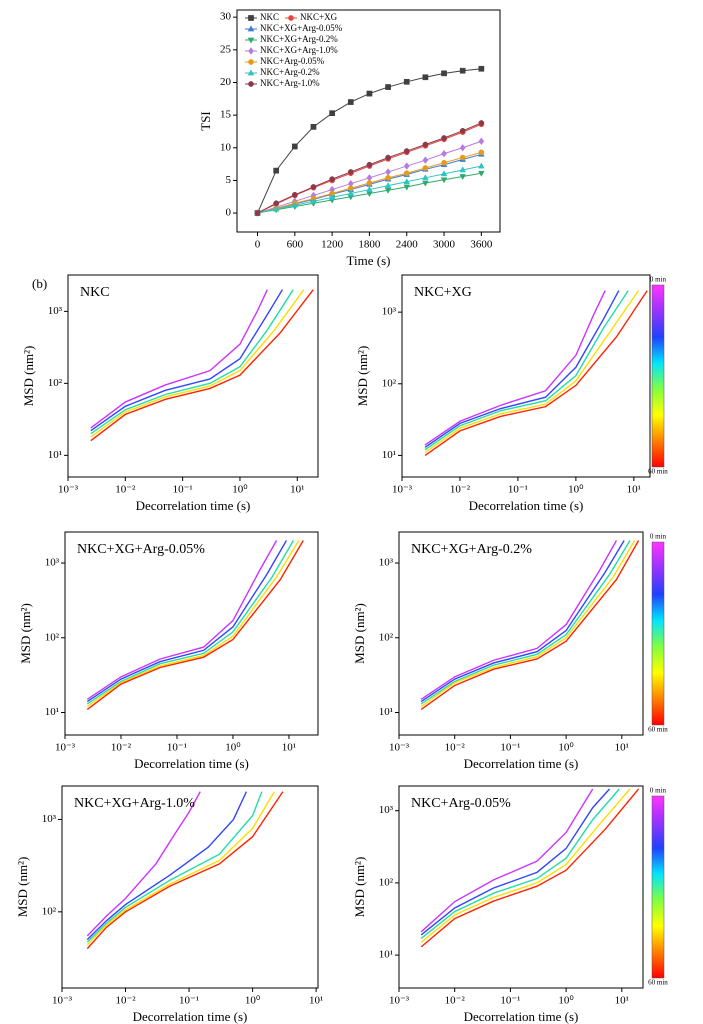 This screenshot has height=1024, width=703. Describe the element at coordinates (295, 245) in the screenshot. I see `x-tick-label: 600` at that location.